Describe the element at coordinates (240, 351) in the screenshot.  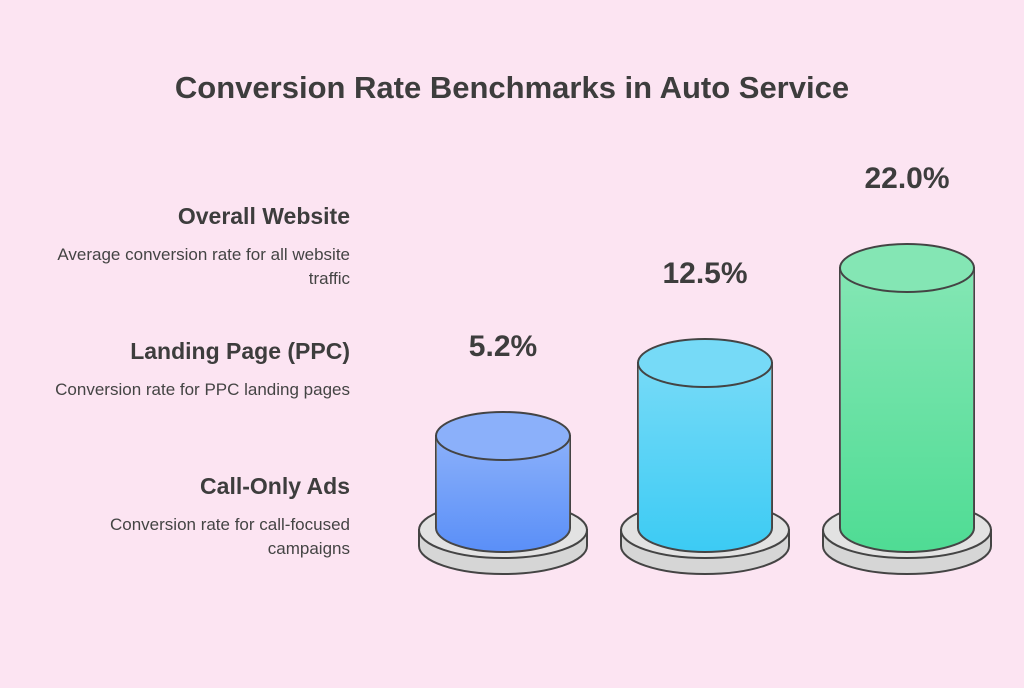
I see `category-label: Landing Page (PPC)` at that location.